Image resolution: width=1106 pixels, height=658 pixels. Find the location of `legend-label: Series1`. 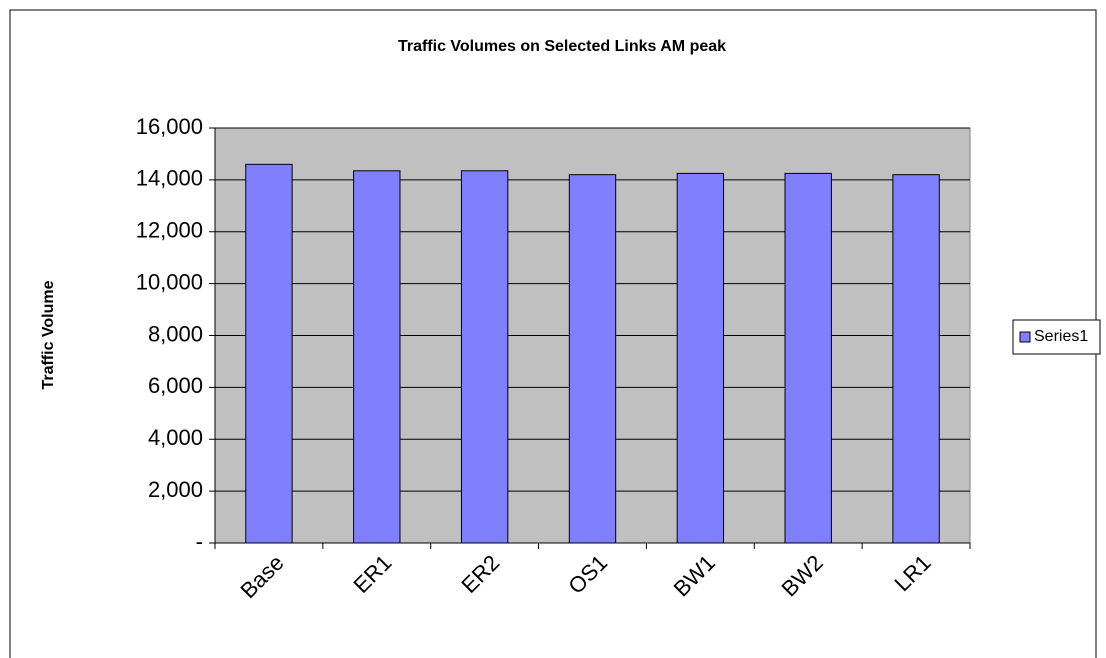

legend-label: Series1 is located at coordinates (1061, 336).